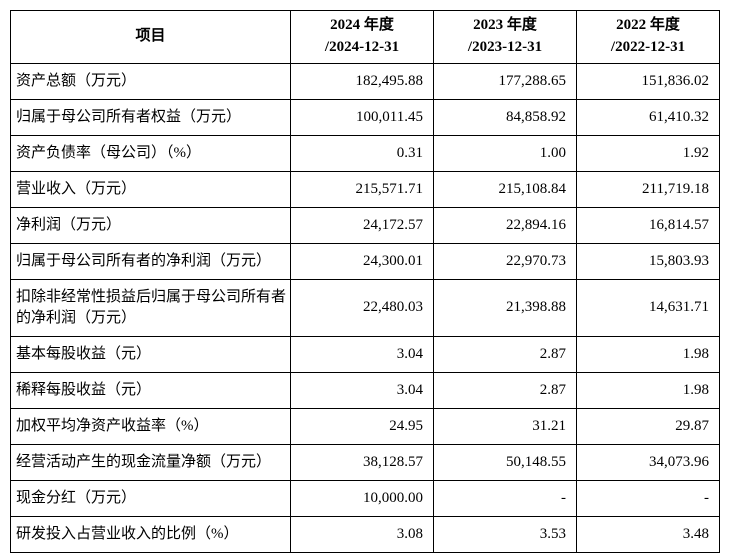 The image size is (729, 553). Describe the element at coordinates (150, 81) in the screenshot. I see `row-label: 资产总额（万元）` at that location.